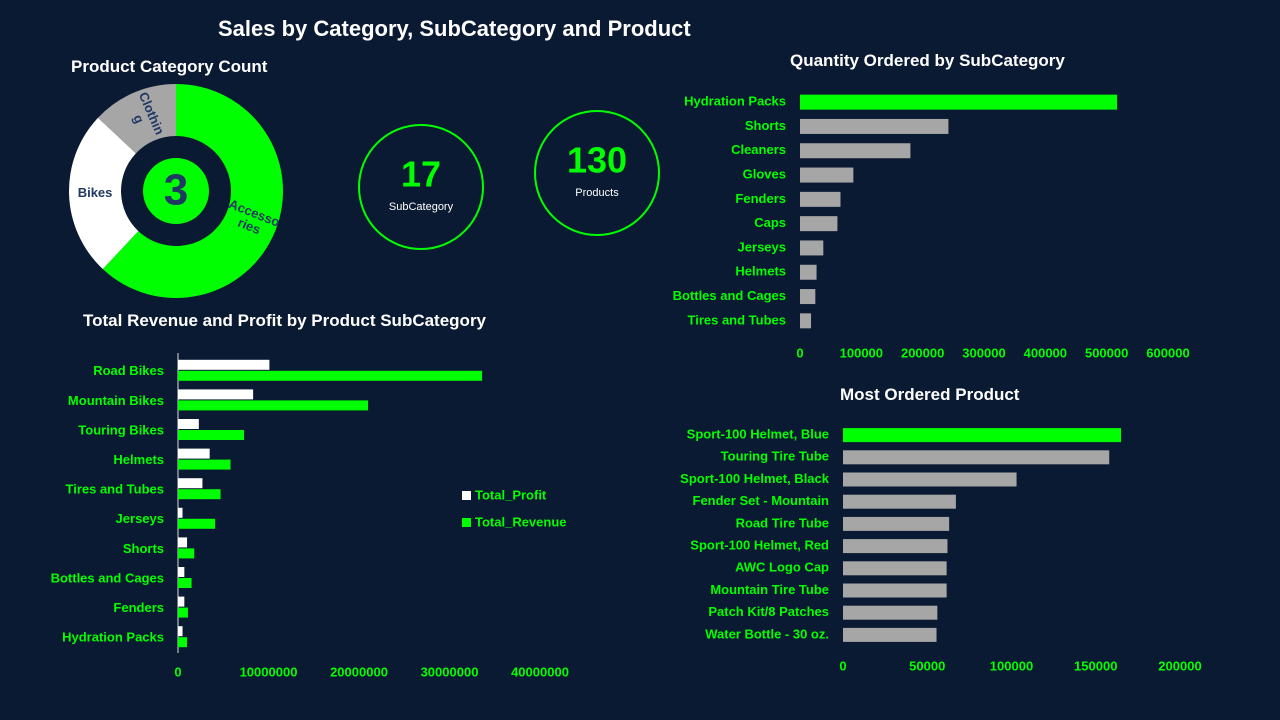  I want to click on bar-gloves, so click(827, 175).